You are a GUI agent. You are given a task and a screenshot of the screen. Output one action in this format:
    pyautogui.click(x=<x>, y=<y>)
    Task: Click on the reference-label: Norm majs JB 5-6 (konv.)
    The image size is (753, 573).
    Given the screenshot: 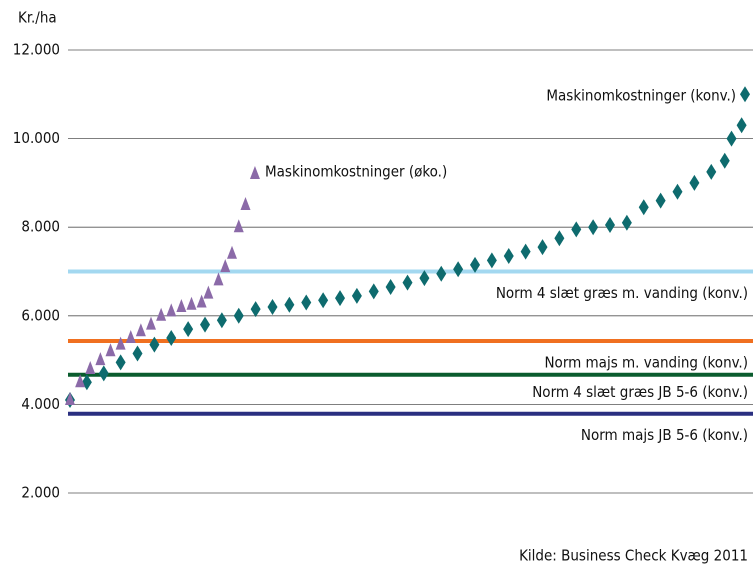 What is the action you would take?
    pyautogui.click(x=664, y=435)
    